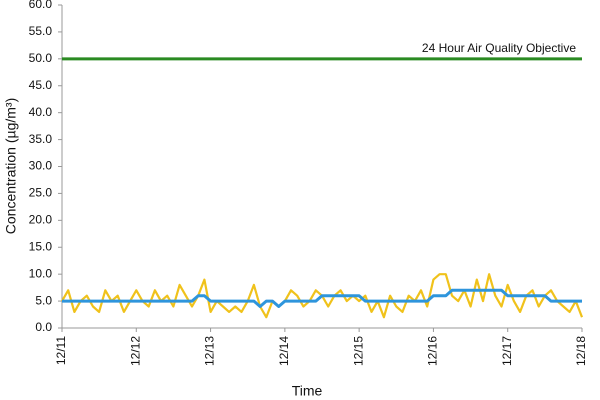 This screenshot has width=600, height=400. I want to click on y-tick-label: 30.0, so click(41, 166).